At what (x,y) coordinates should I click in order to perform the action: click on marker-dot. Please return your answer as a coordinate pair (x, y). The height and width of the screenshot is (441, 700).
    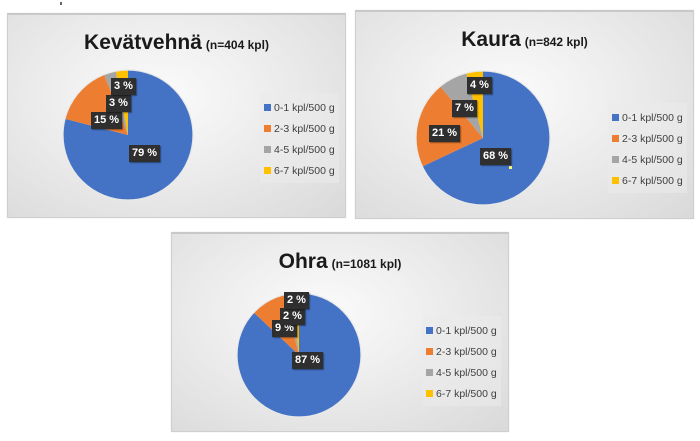
    Looking at the image, I should click on (510, 167).